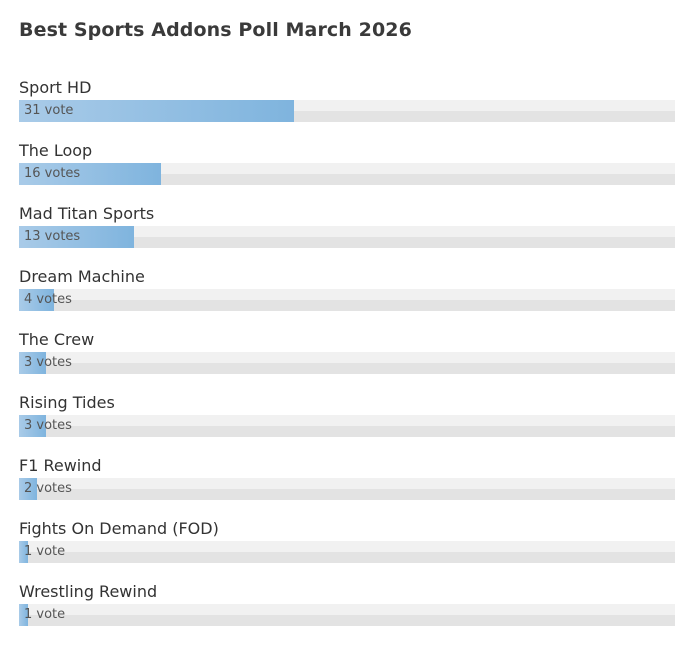  I want to click on poll-option-dream-machine: Dream Machine 4 votes, so click(347, 298).